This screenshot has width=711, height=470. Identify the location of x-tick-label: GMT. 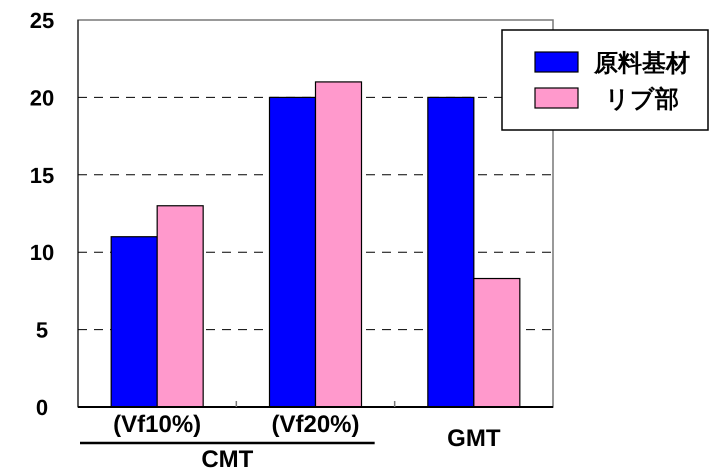
(474, 438).